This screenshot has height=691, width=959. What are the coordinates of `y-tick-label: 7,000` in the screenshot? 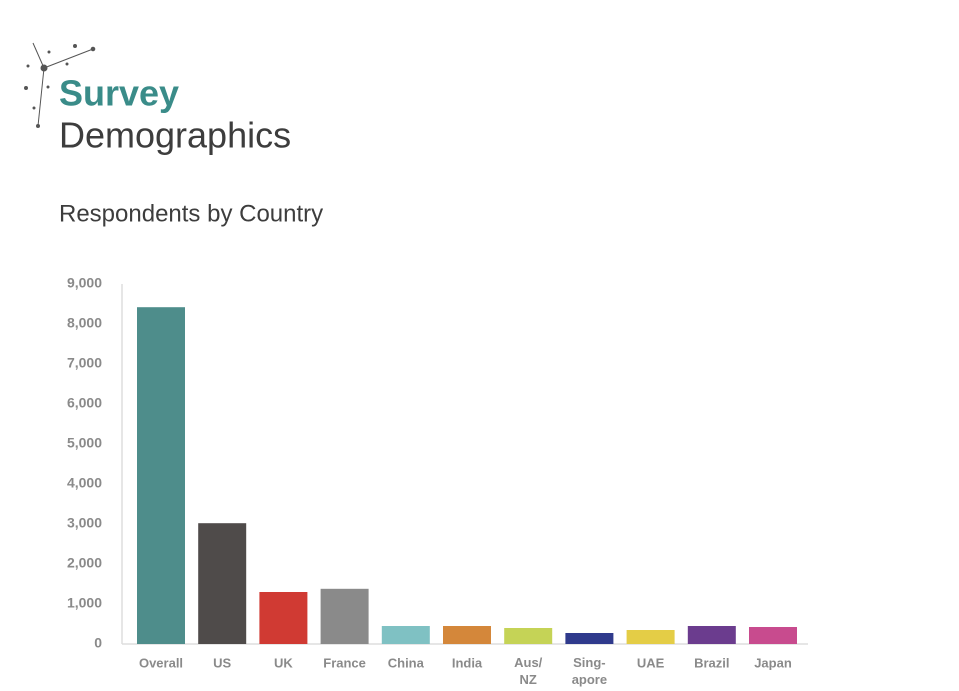 It's located at (84, 363).